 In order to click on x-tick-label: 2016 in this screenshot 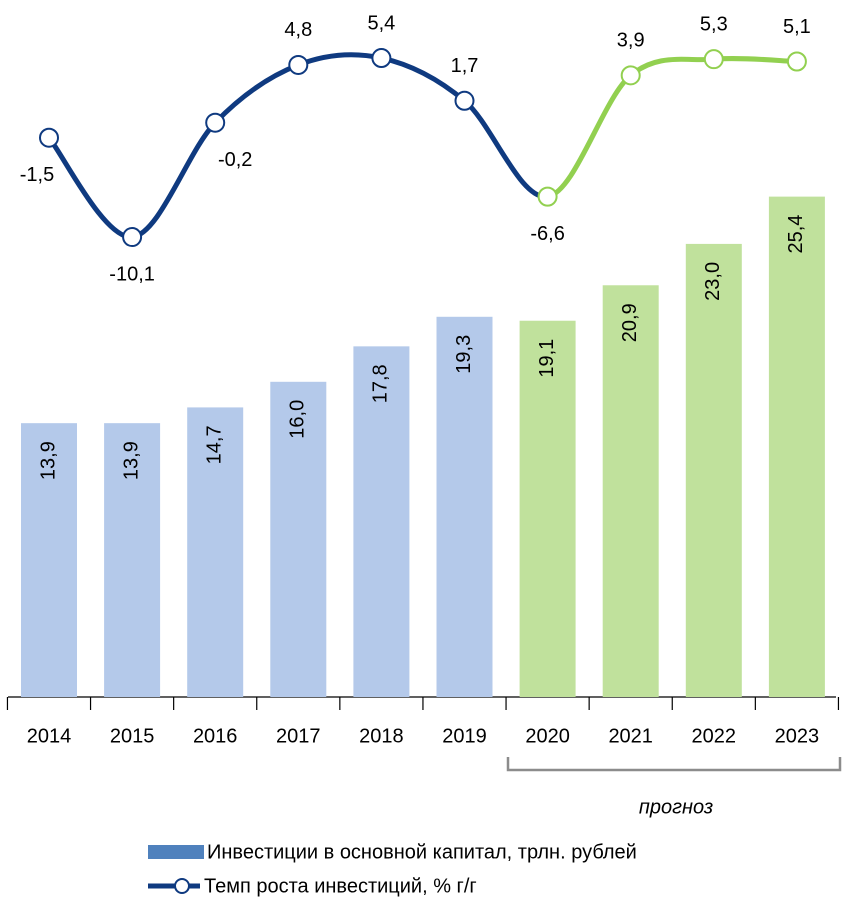, I will do `click(215, 736)`.